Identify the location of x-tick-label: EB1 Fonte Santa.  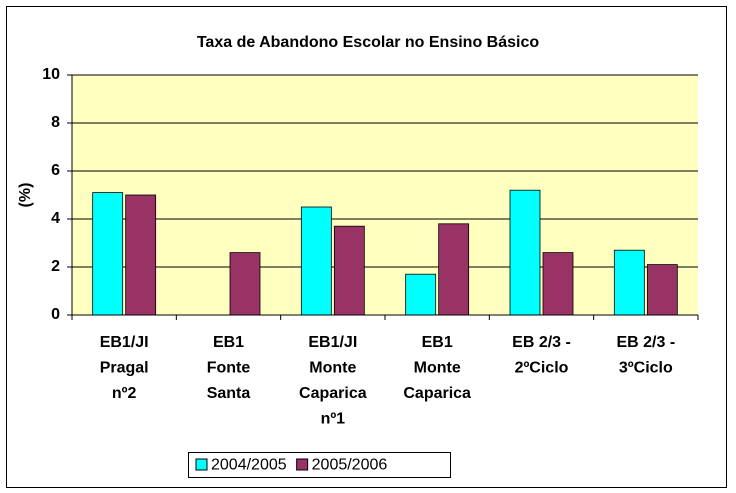
(229, 368).